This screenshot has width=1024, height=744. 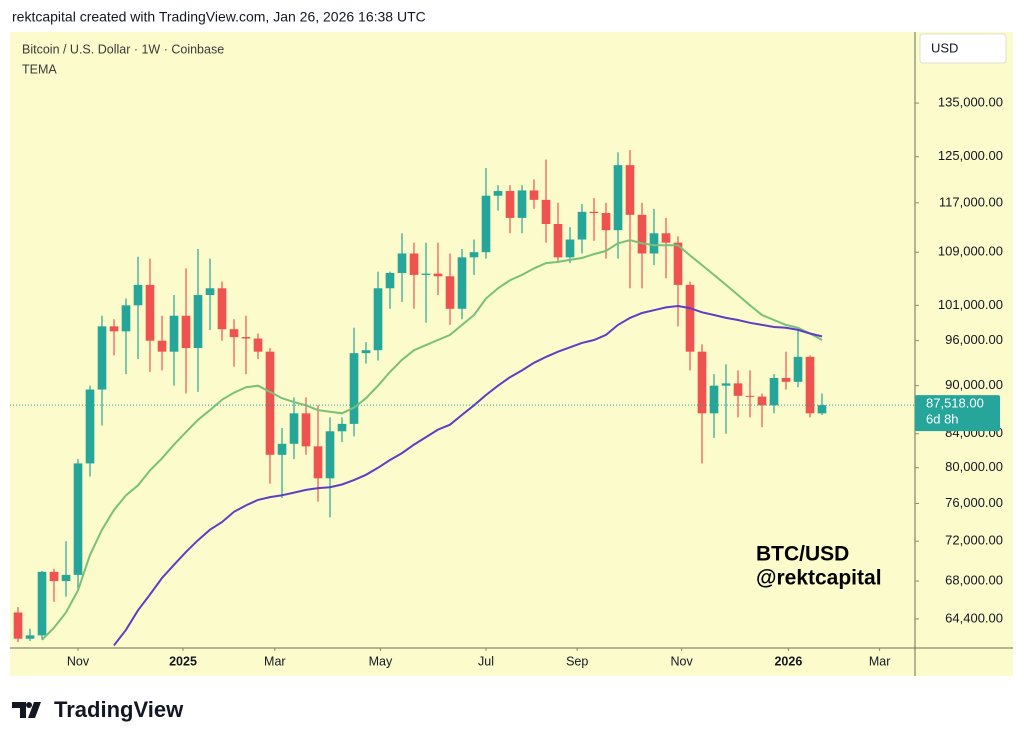 What do you see at coordinates (970, 155) in the screenshot?
I see `y-tick-label: 125,000.00` at bounding box center [970, 155].